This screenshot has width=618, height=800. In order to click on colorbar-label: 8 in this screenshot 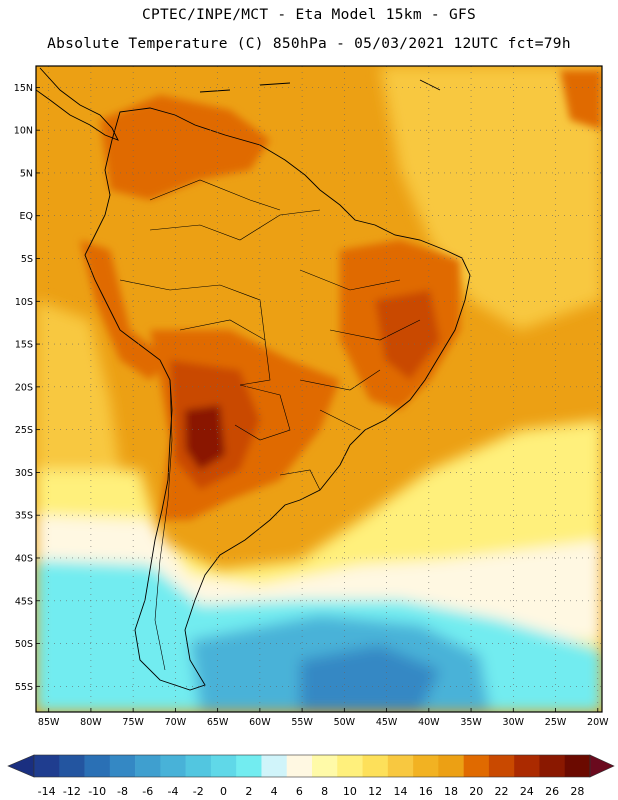, I will do `click(324, 791)`.